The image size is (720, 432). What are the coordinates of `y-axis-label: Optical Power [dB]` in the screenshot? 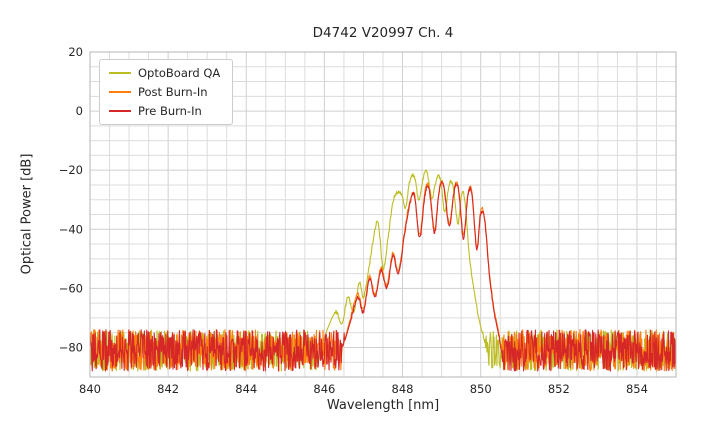 It's located at (27, 214).